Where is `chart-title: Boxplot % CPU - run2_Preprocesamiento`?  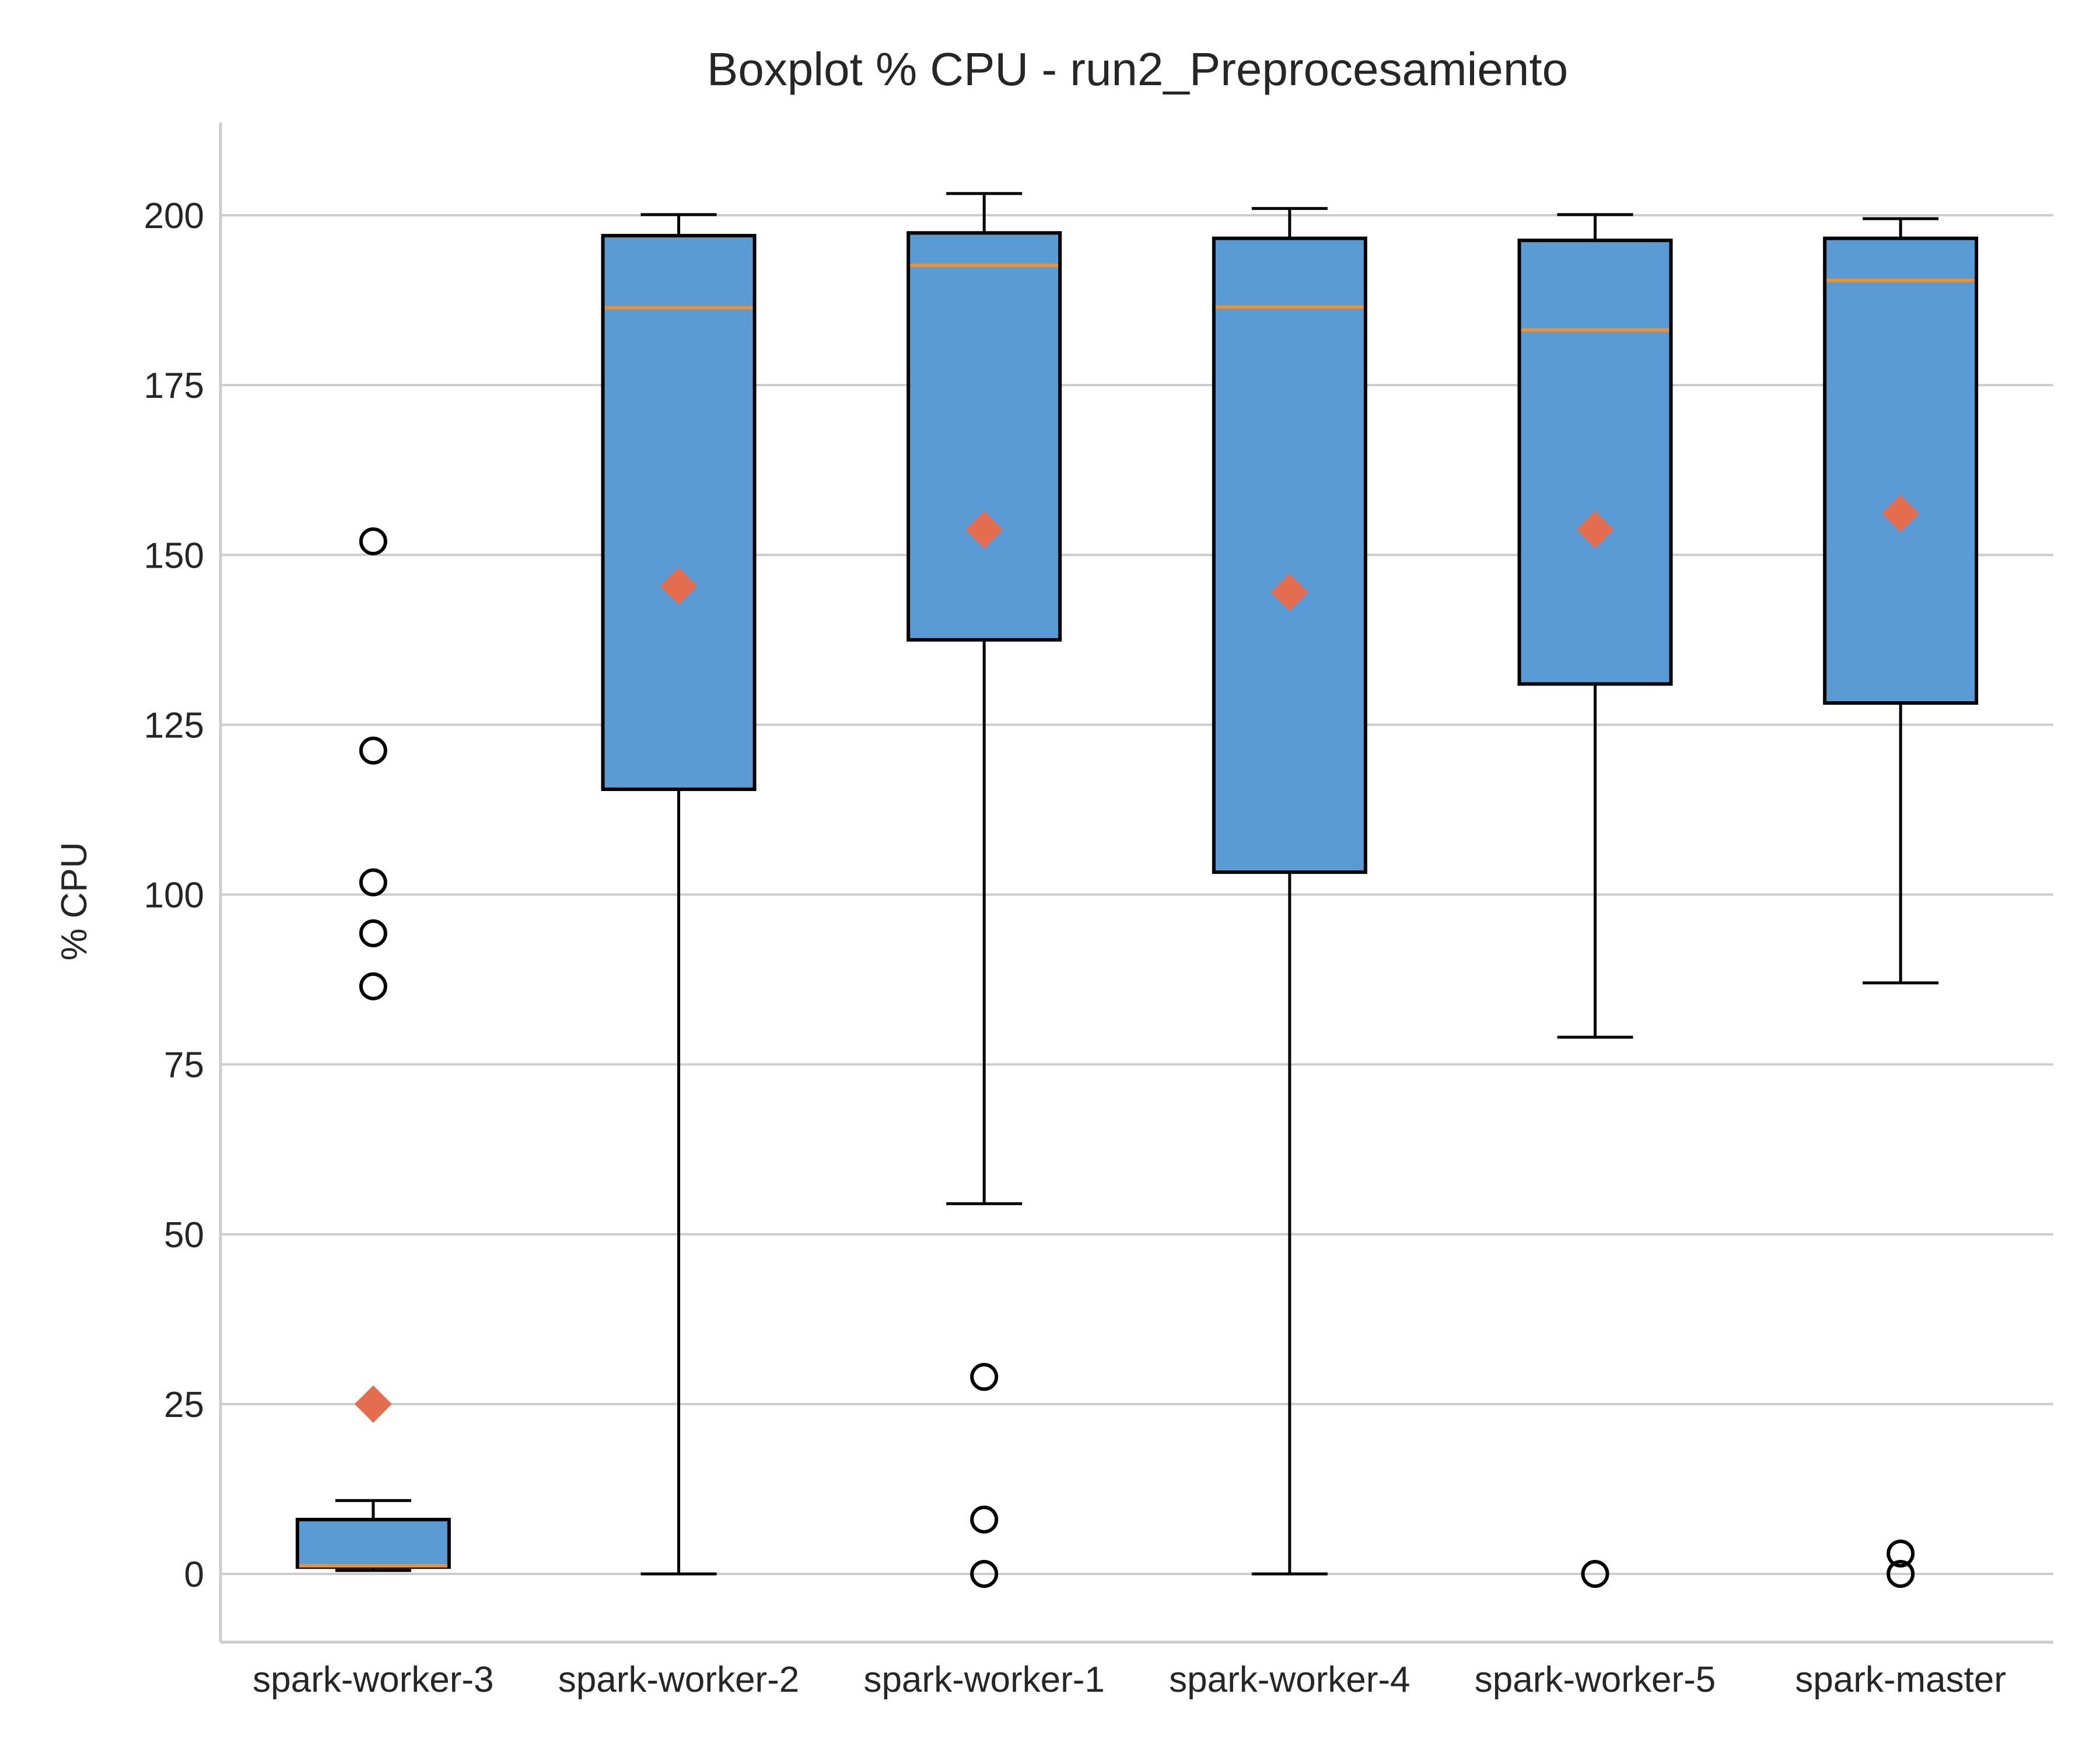 chart-title: Boxplot % CPU - run2_Preprocesamiento is located at coordinates (1137, 69).